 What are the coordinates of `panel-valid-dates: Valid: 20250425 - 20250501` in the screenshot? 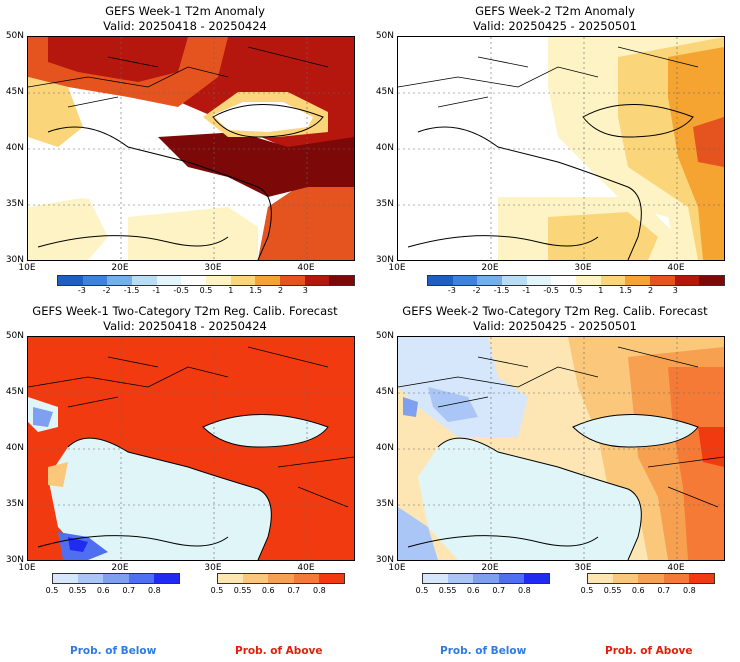 It's located at (555, 326).